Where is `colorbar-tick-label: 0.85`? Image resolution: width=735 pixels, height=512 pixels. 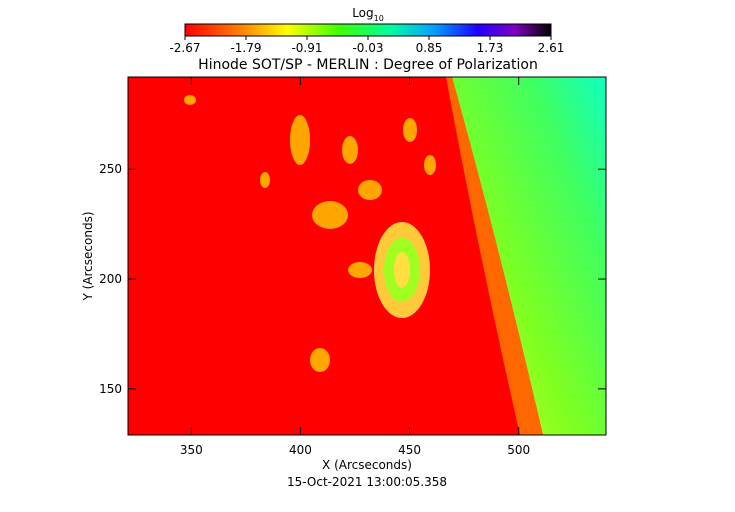
colorbar-tick-label: 0.85 is located at coordinates (429, 48).